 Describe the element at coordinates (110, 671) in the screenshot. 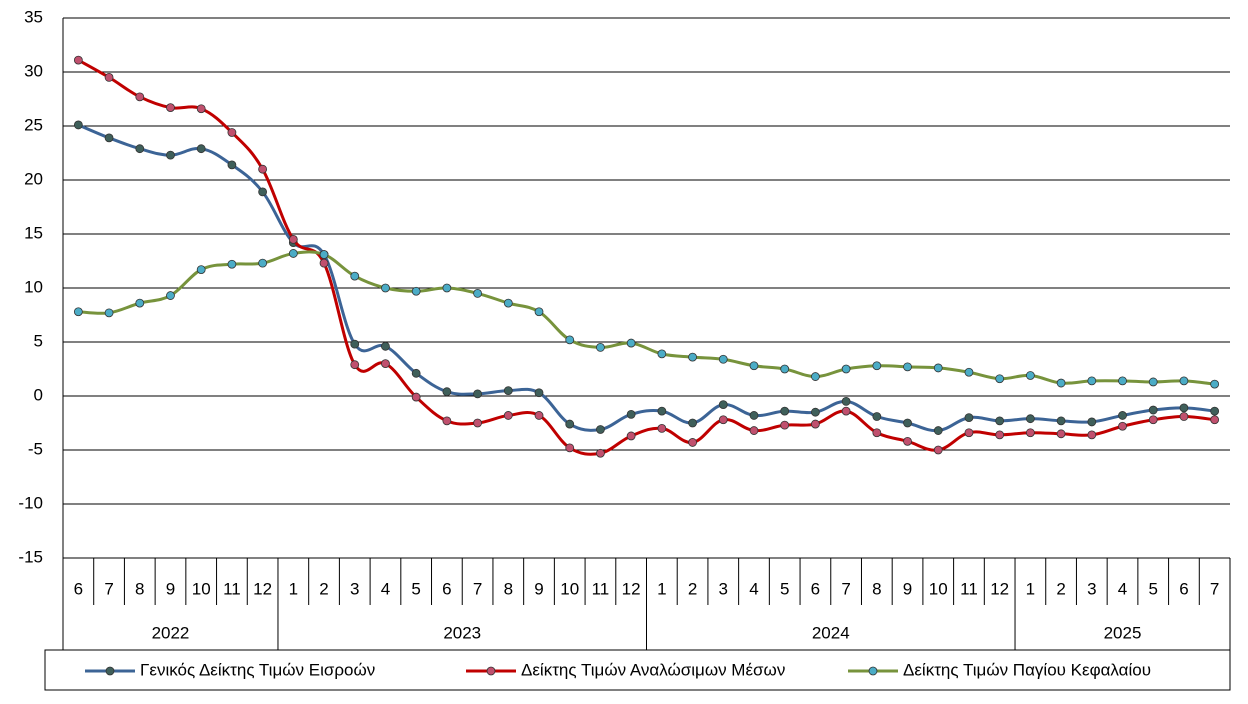

I see `legend-marker` at that location.